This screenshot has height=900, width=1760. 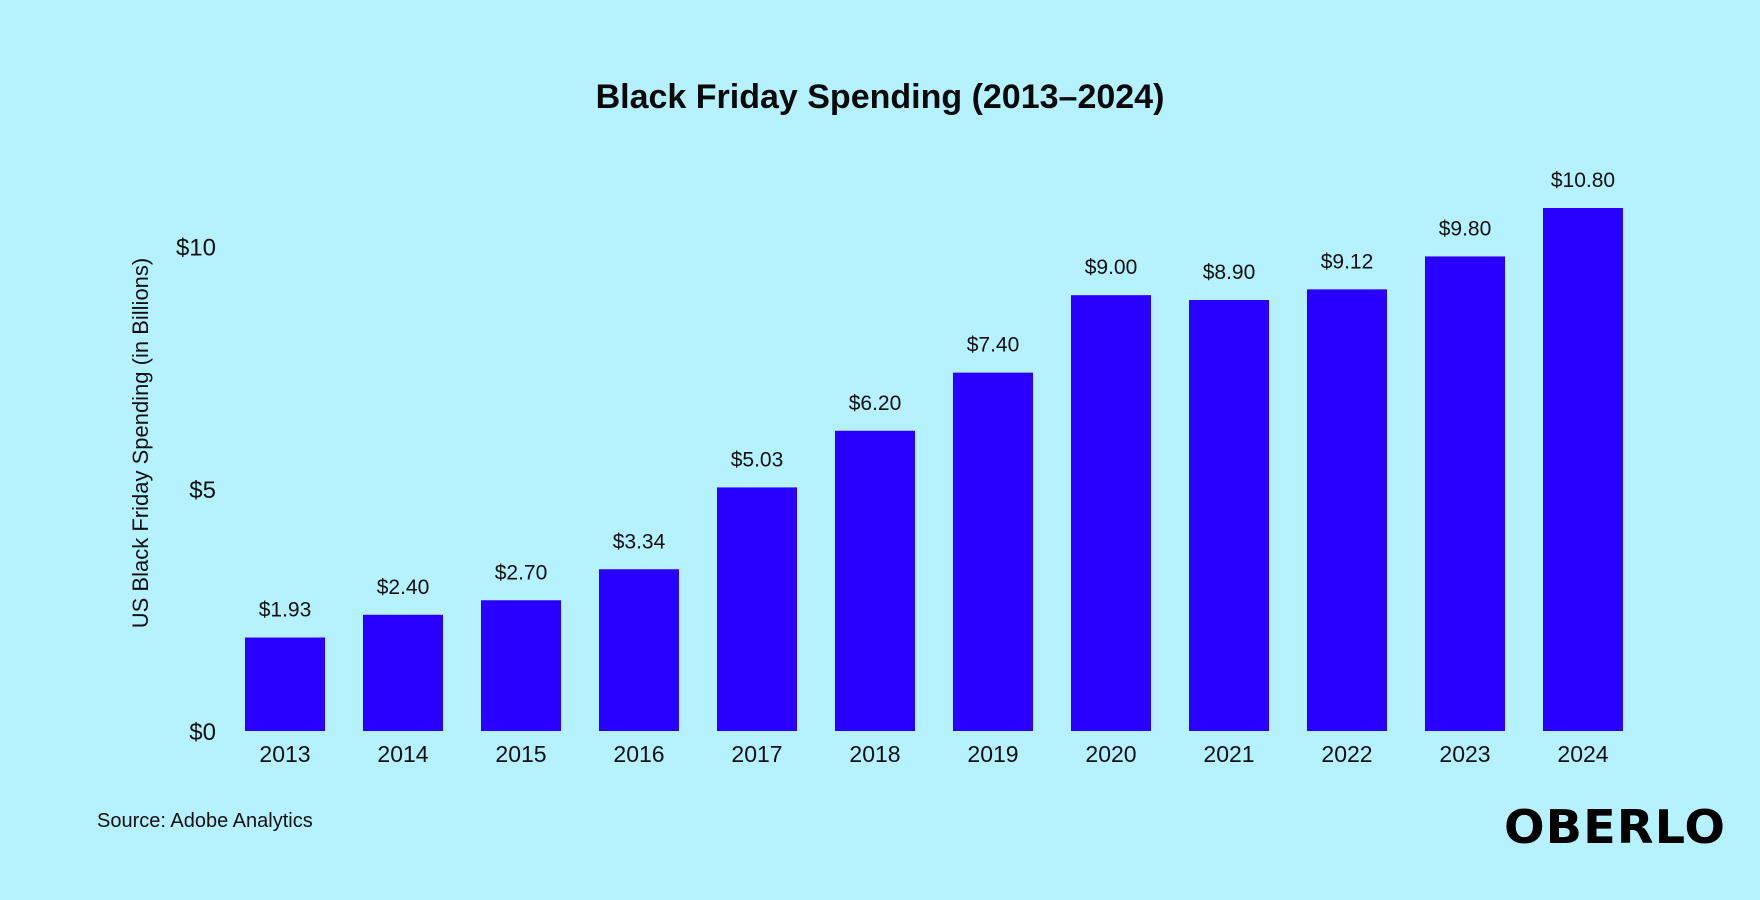 I want to click on bar-2023, so click(x=1465, y=493).